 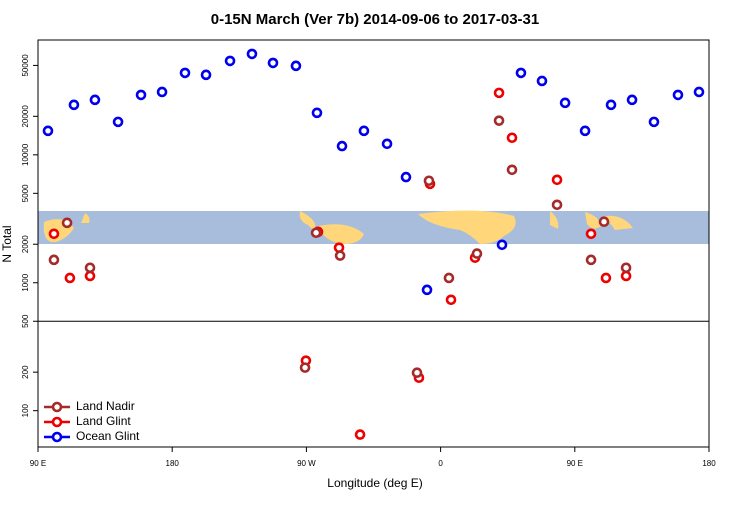 What do you see at coordinates (108, 436) in the screenshot?
I see `legend-label: Ocean Glint` at bounding box center [108, 436].